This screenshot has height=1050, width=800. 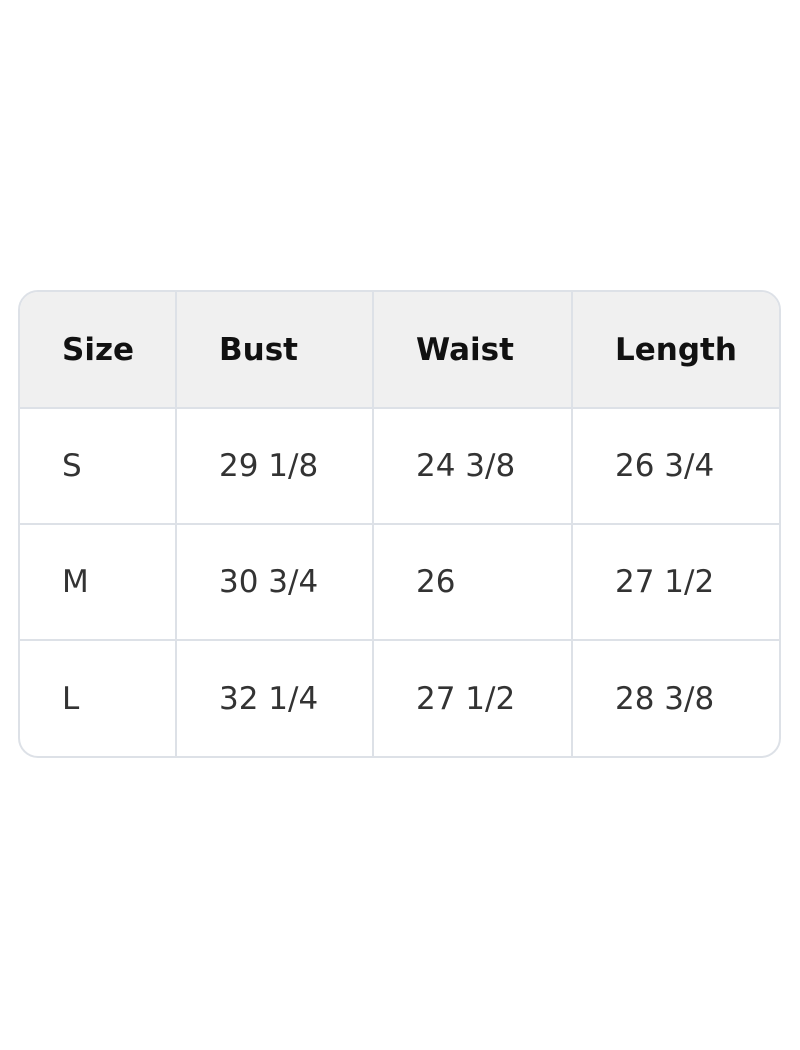 What do you see at coordinates (473, 698) in the screenshot?
I see `cell-waist: 27 1/2` at bounding box center [473, 698].